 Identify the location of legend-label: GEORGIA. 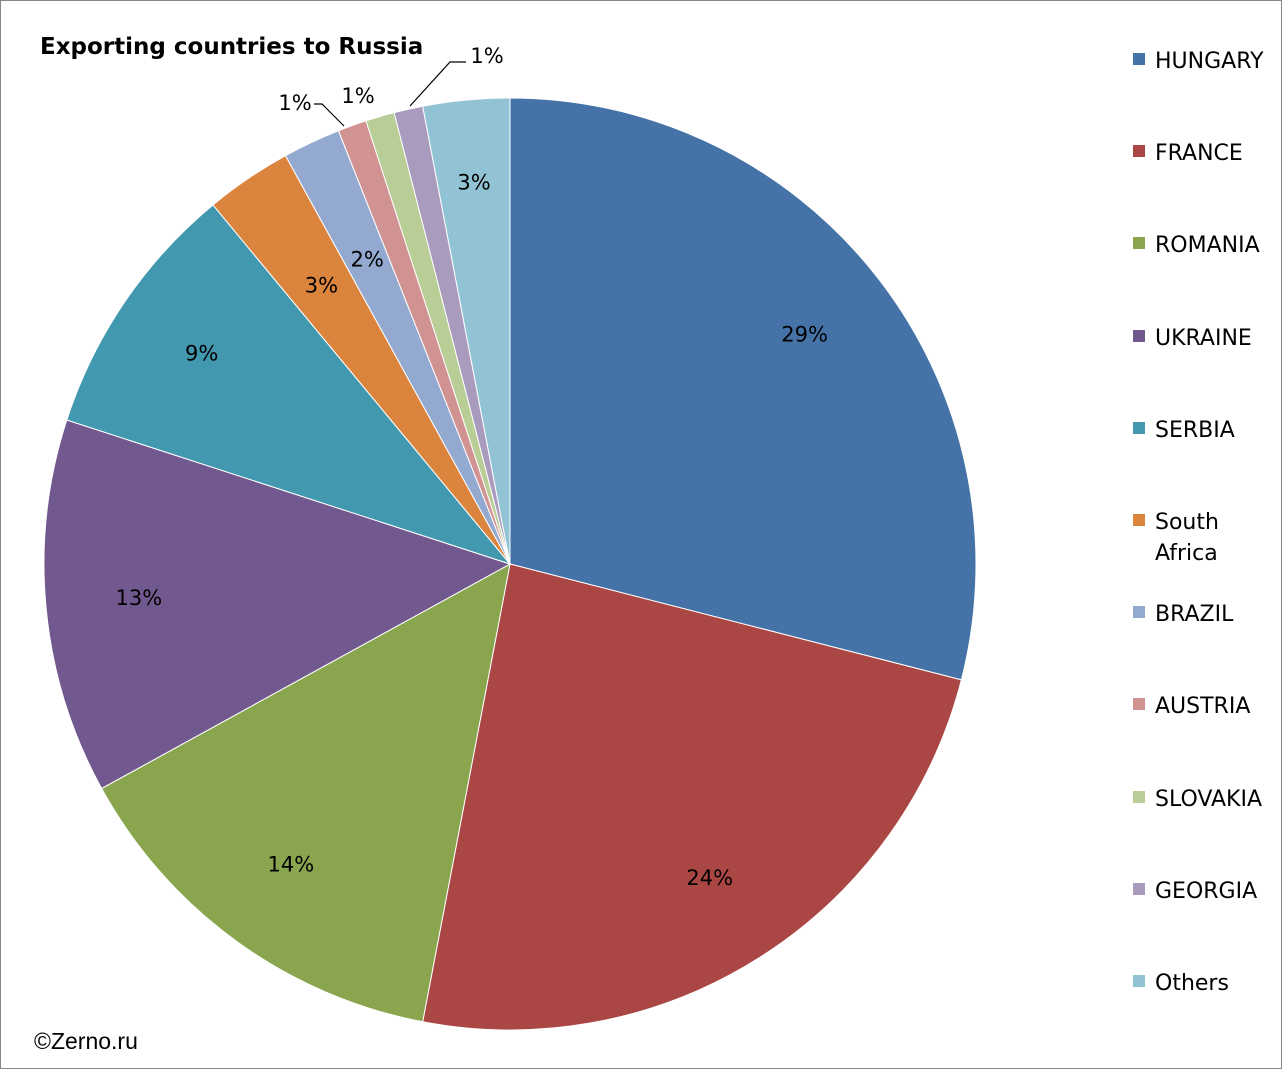
(1206, 891).